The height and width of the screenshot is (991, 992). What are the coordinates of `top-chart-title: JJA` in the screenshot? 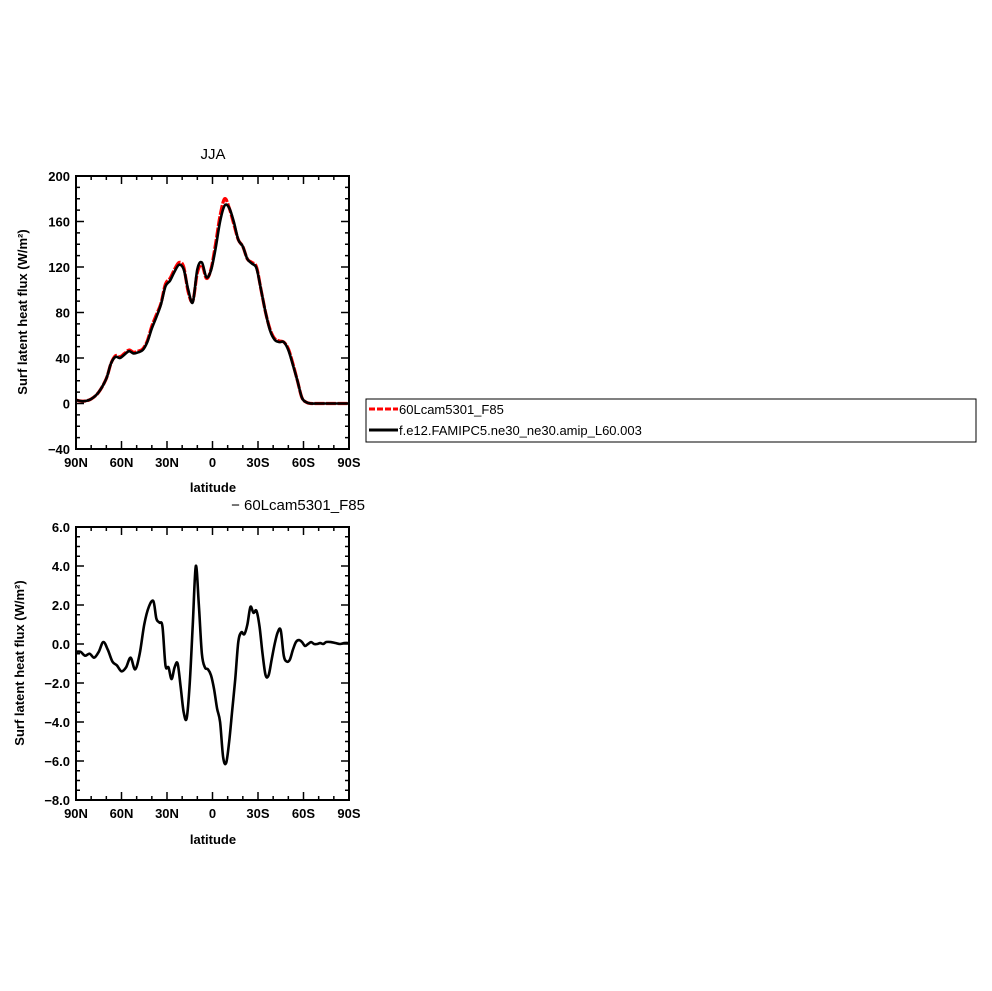 It's located at (212, 154).